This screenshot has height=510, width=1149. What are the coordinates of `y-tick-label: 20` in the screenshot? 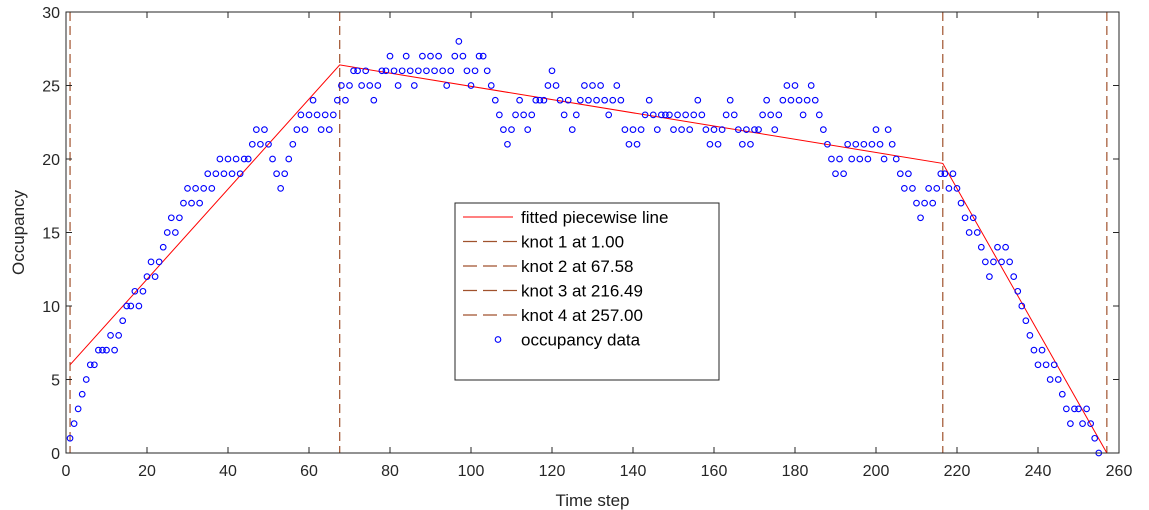 It's located at (51, 160).